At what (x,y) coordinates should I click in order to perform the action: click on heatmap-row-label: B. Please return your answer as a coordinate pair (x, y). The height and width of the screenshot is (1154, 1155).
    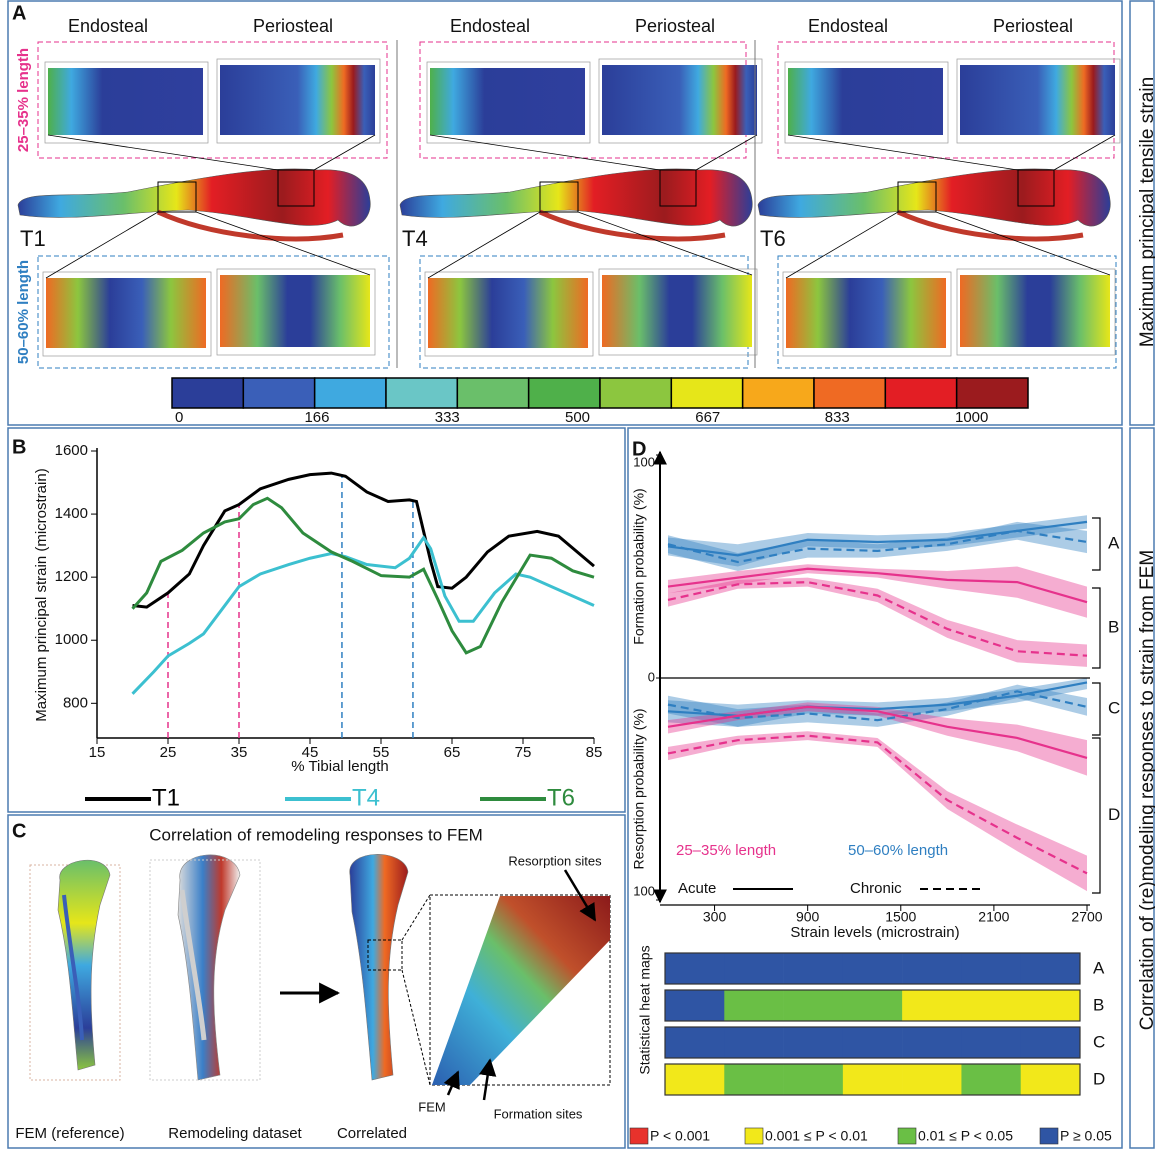
    Looking at the image, I should click on (1098, 1004).